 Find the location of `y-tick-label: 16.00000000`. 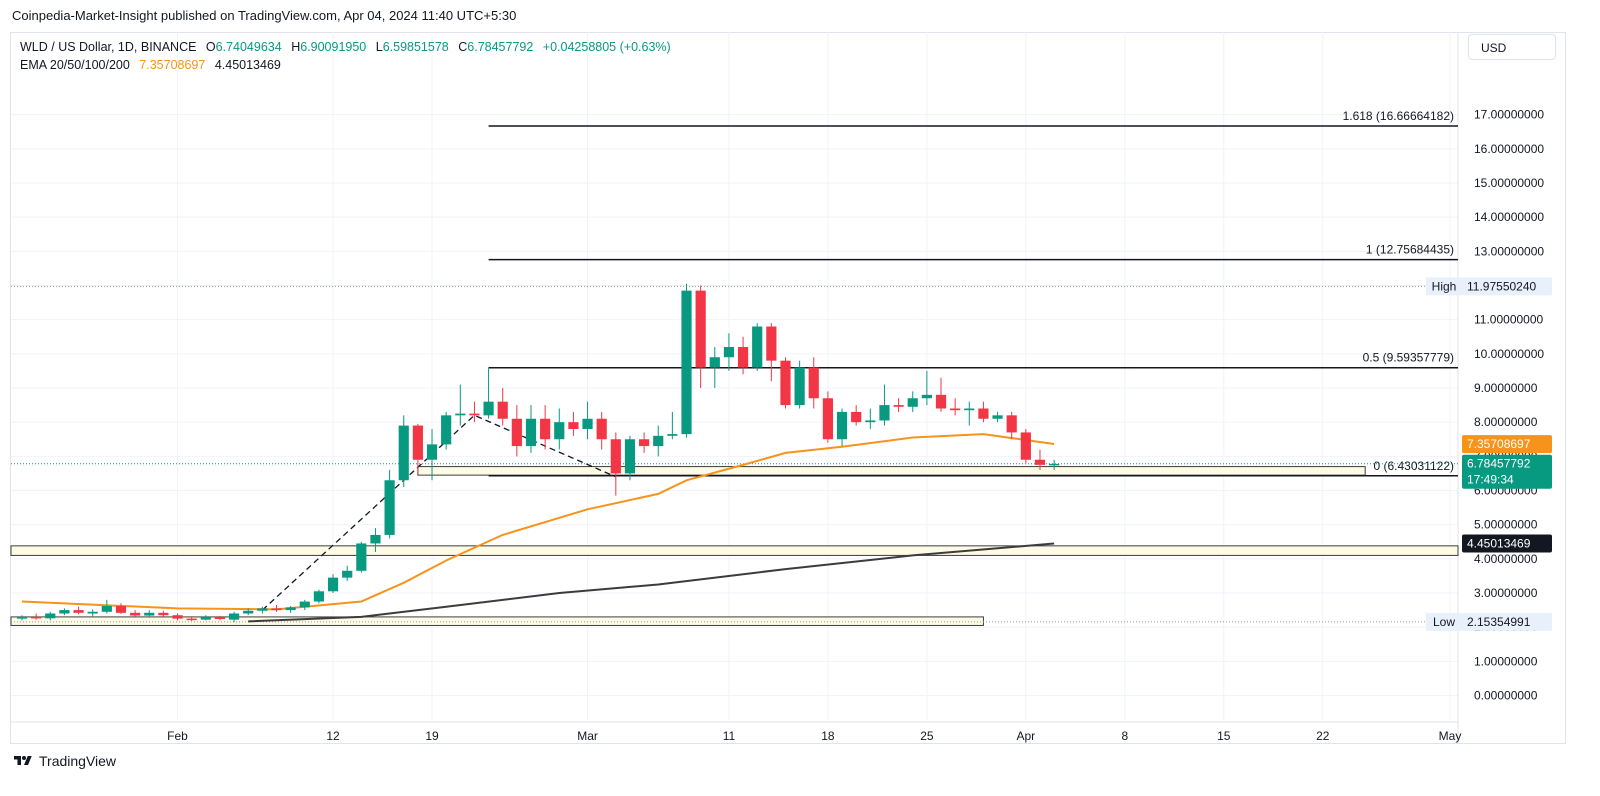

y-tick-label: 16.00000000 is located at coordinates (1509, 149).